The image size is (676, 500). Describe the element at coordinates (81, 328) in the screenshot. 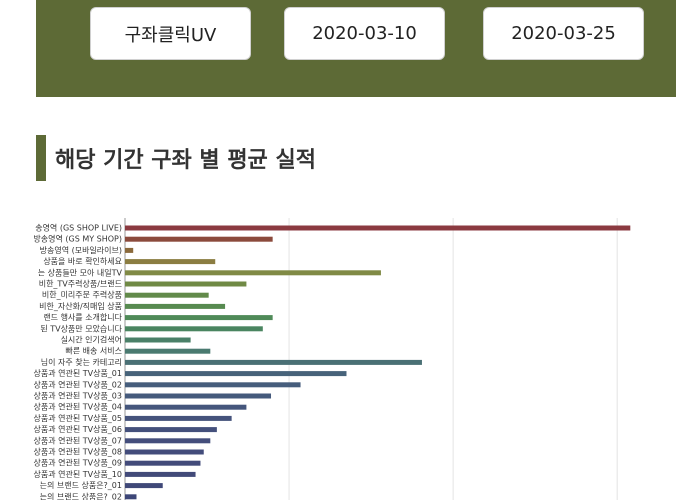

I see `y-tick-label: 된 TV상품만 모았습니다` at that location.